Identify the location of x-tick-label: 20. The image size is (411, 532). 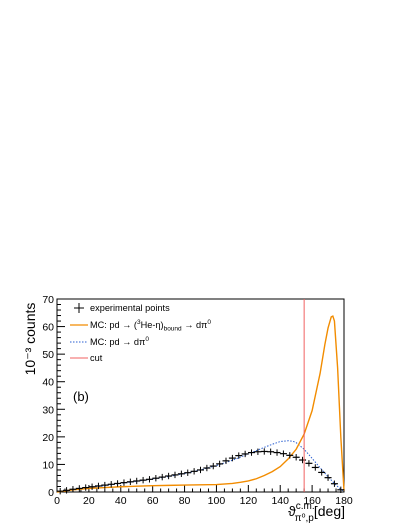
(89, 501).